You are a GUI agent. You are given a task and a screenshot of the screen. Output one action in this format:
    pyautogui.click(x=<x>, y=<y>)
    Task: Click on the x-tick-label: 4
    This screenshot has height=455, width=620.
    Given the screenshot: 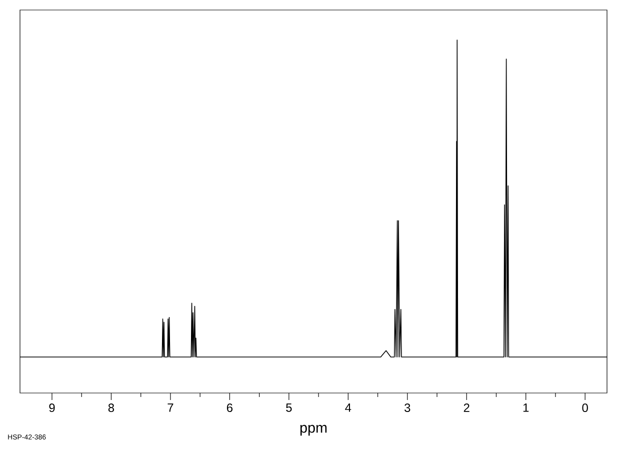 What is the action you would take?
    pyautogui.click(x=348, y=408)
    